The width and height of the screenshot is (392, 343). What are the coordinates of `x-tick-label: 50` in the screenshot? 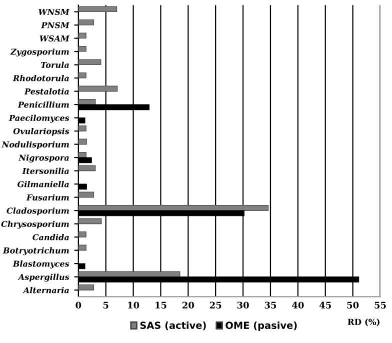 It's located at (353, 305).